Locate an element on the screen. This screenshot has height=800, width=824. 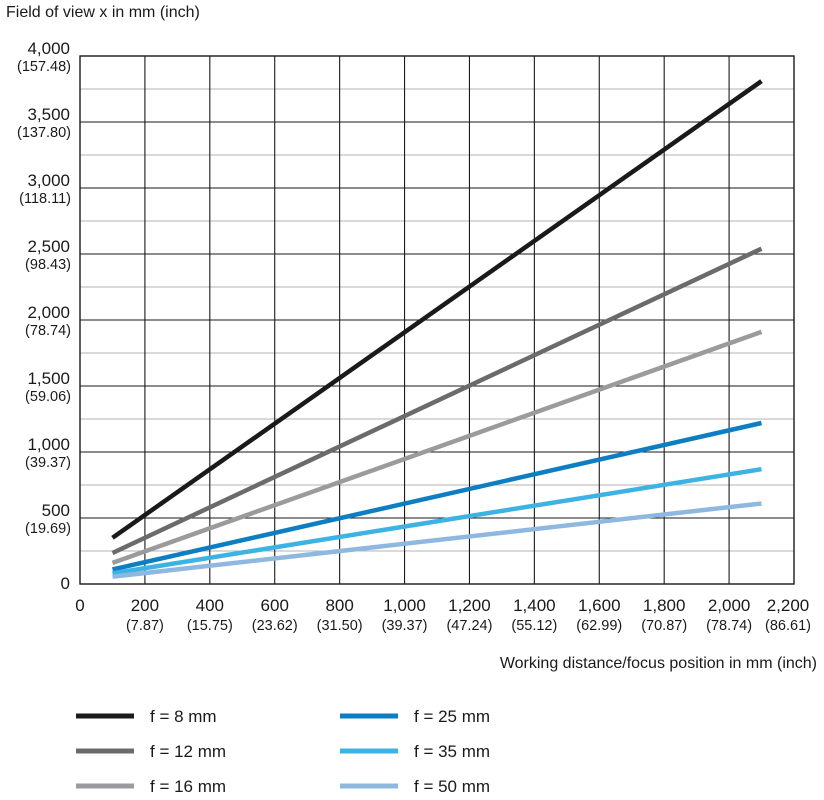
legend-label-2: f = 16 mm is located at coordinates (188, 786).